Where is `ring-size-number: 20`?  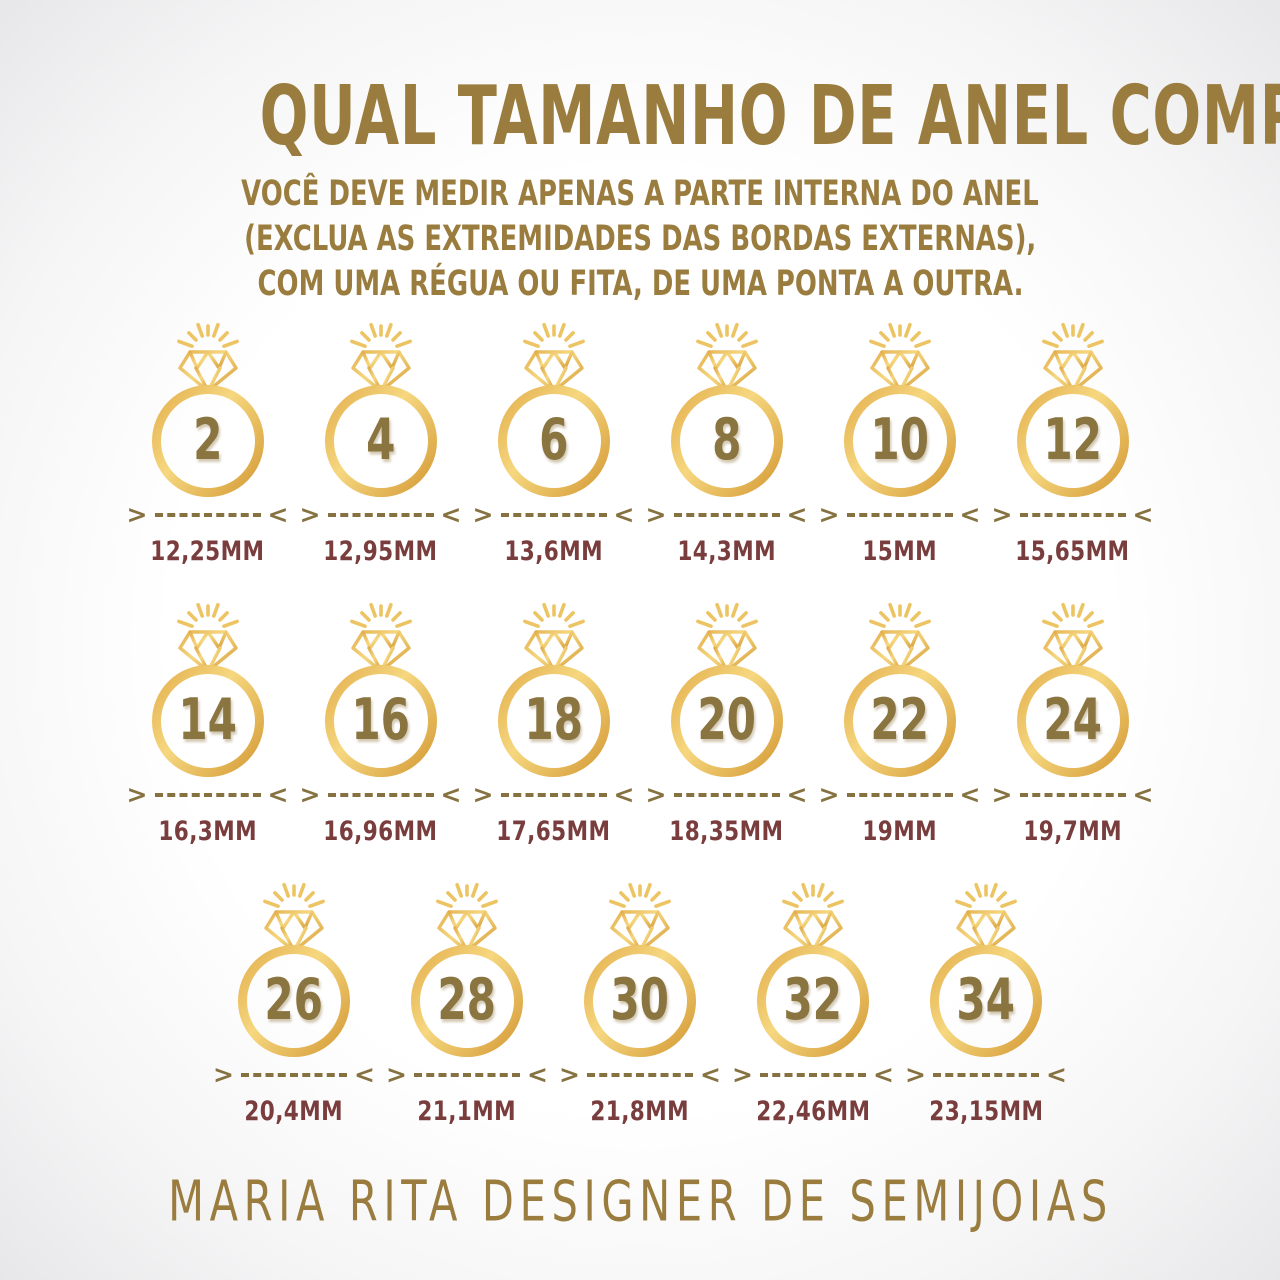
ring-size-number: 20 is located at coordinates (726, 720).